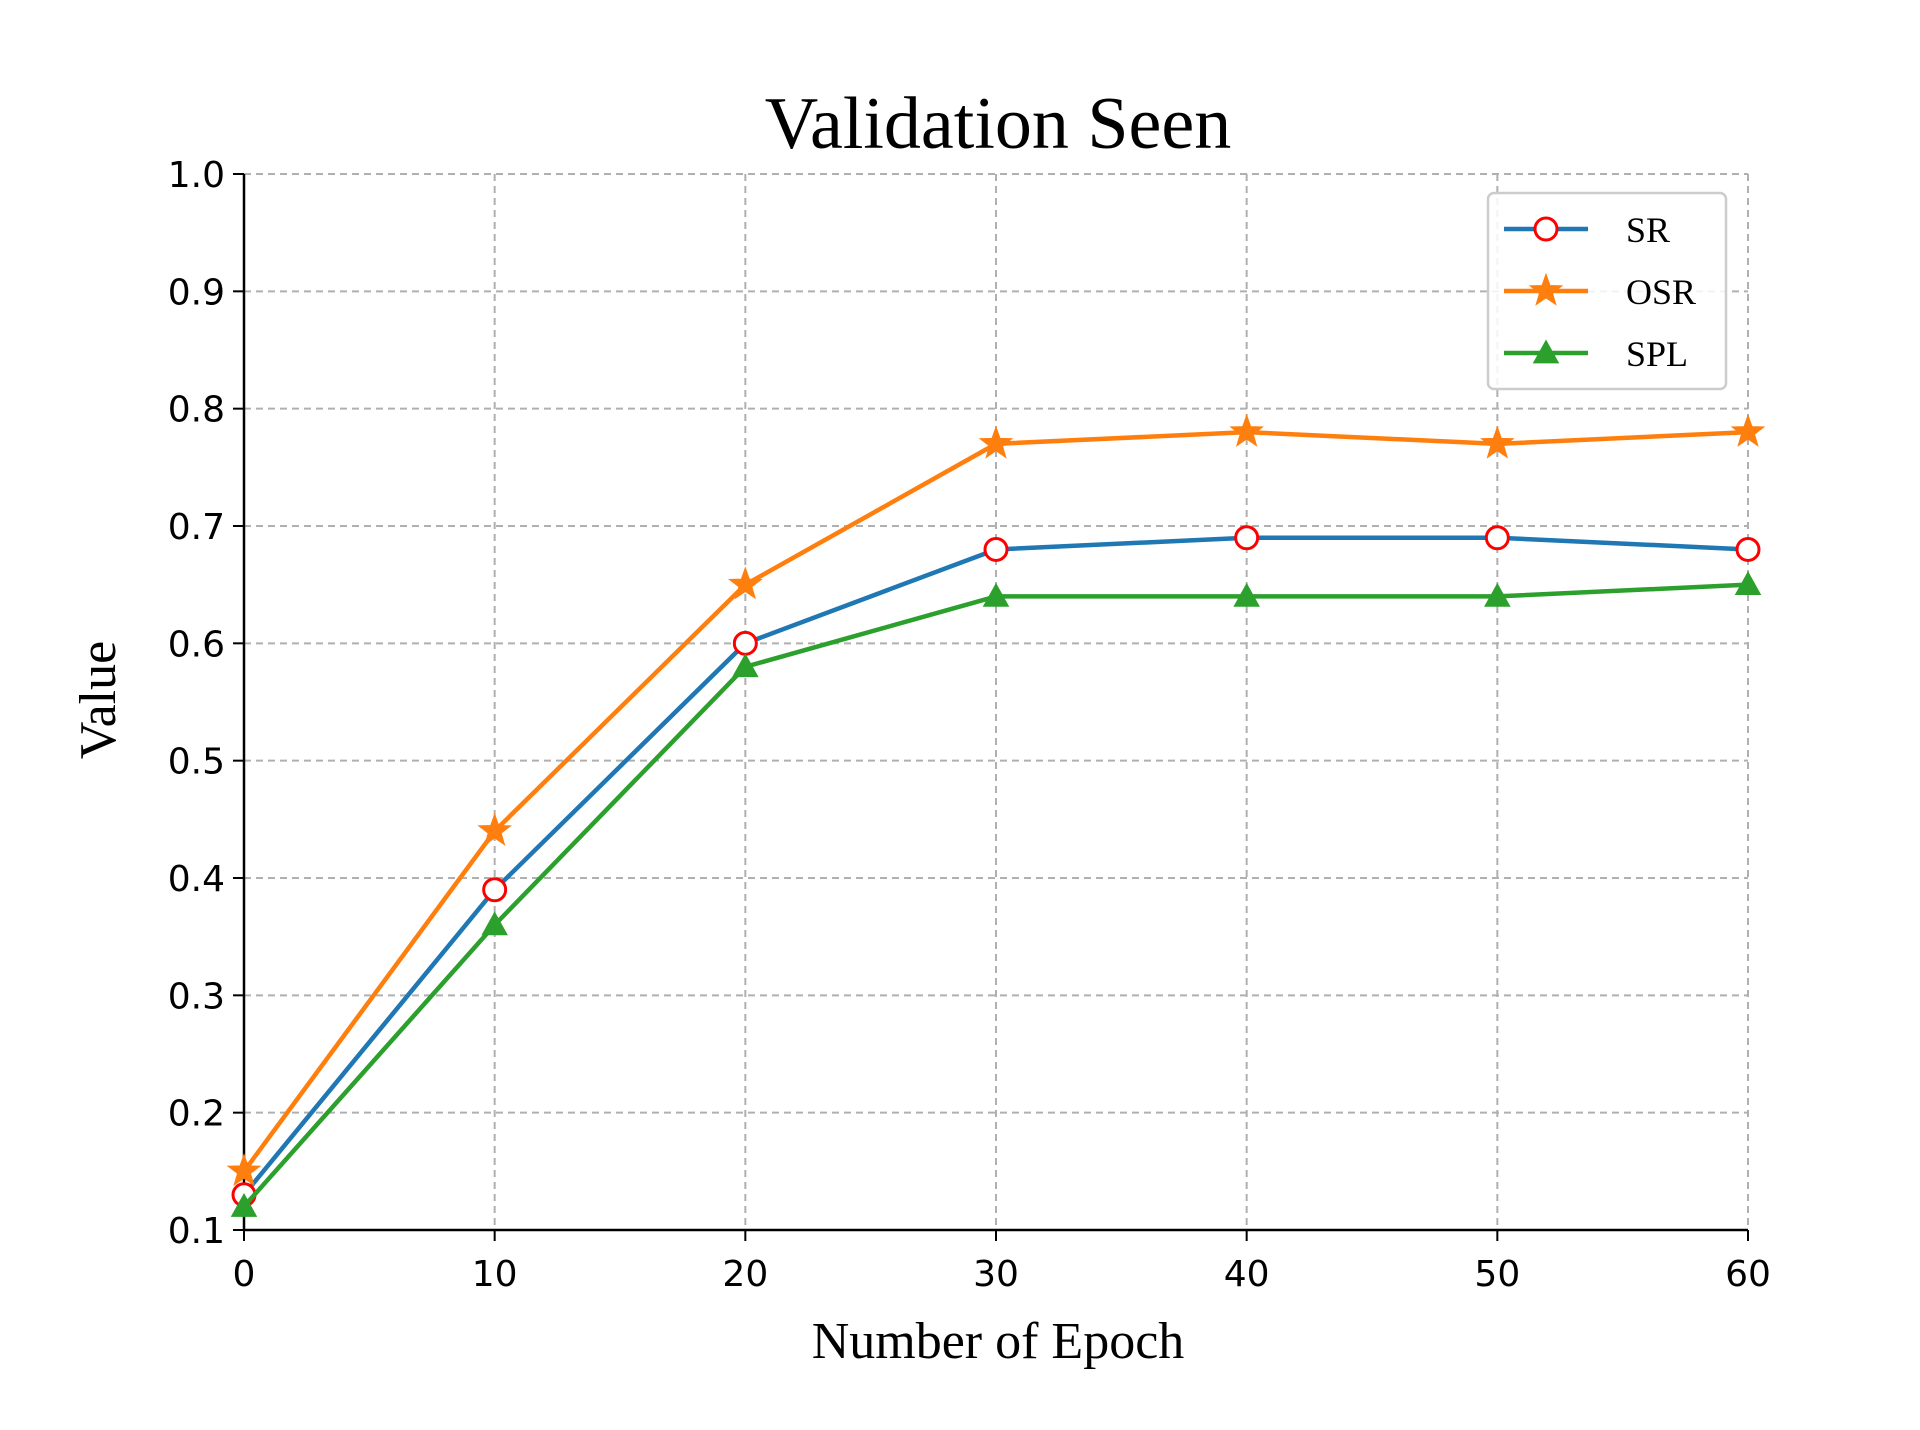  Describe the element at coordinates (745, 1274) in the screenshot. I see `x-tick-label: 20` at that location.